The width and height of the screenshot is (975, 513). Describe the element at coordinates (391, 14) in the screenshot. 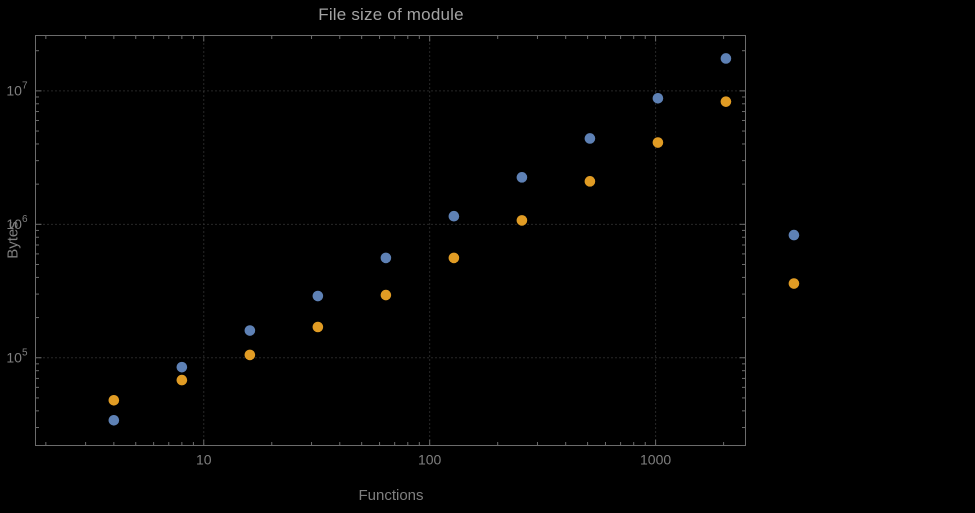

I see `plot-title: File size of module` at that location.